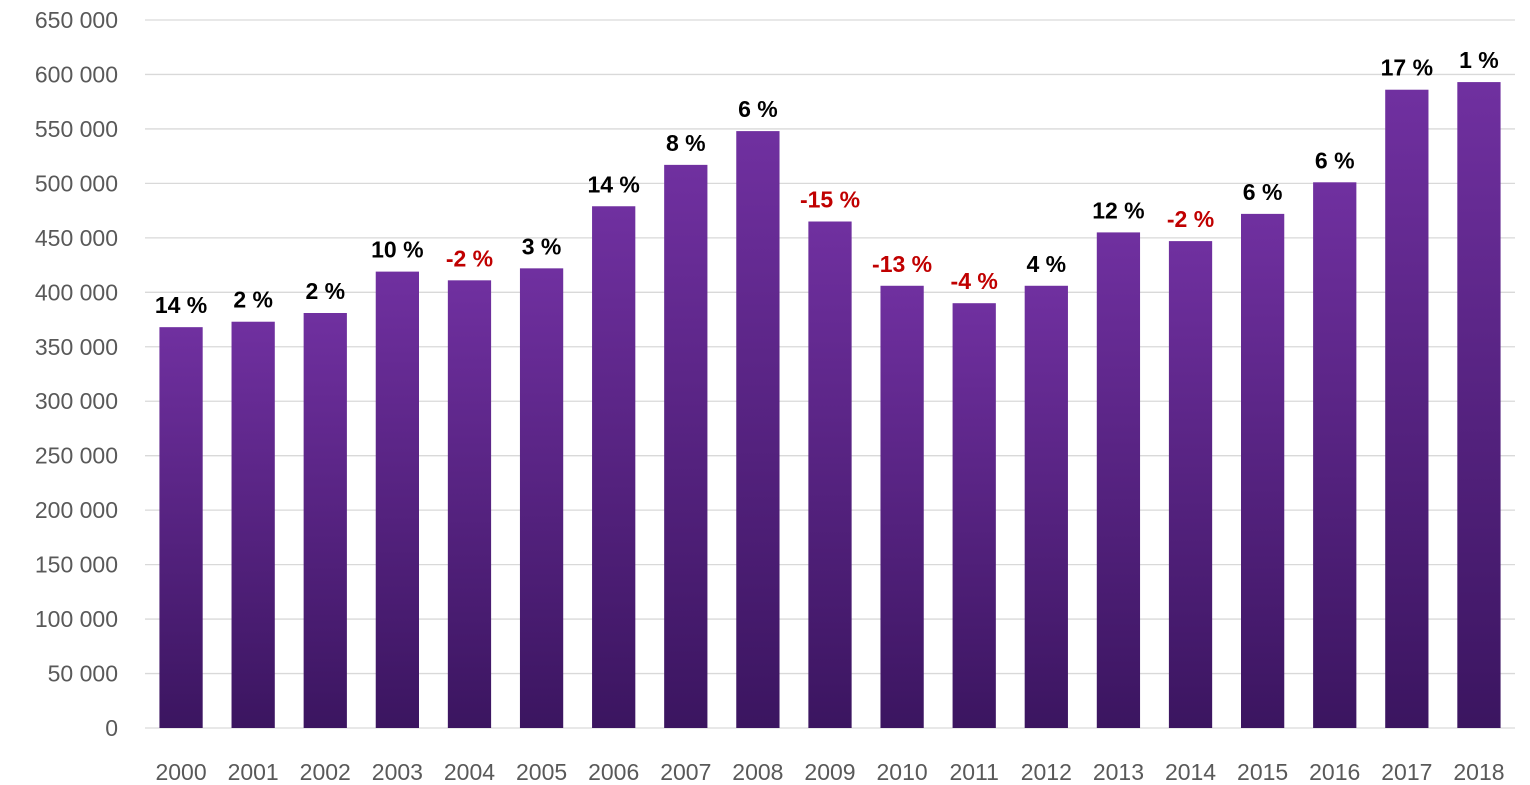  I want to click on y-tick-label: 200 000, so click(76, 510).